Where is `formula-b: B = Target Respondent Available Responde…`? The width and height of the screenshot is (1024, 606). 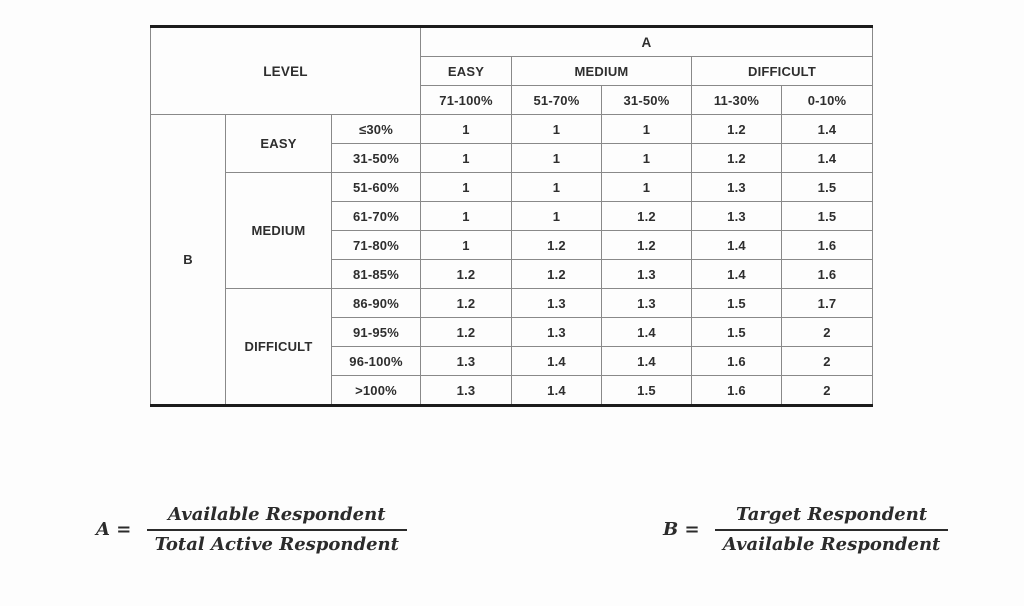
formula-b: B = Target Respondent Available Responde… is located at coordinates (806, 530).